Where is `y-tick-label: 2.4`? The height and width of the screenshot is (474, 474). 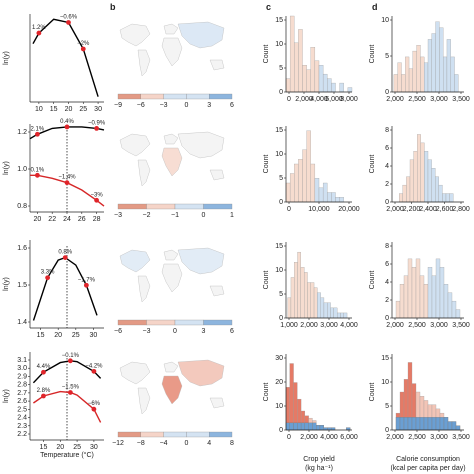
y-tick-label: 2.4 is located at coordinates (22, 418).